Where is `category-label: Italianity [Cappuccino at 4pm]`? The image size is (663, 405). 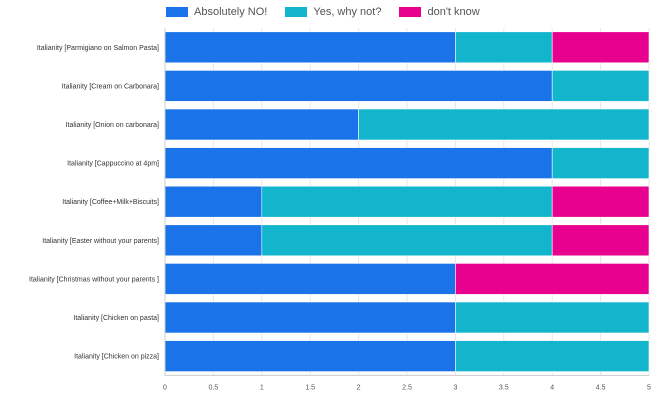 category-label: Italianity [Cappuccino at 4pm] is located at coordinates (113, 164).